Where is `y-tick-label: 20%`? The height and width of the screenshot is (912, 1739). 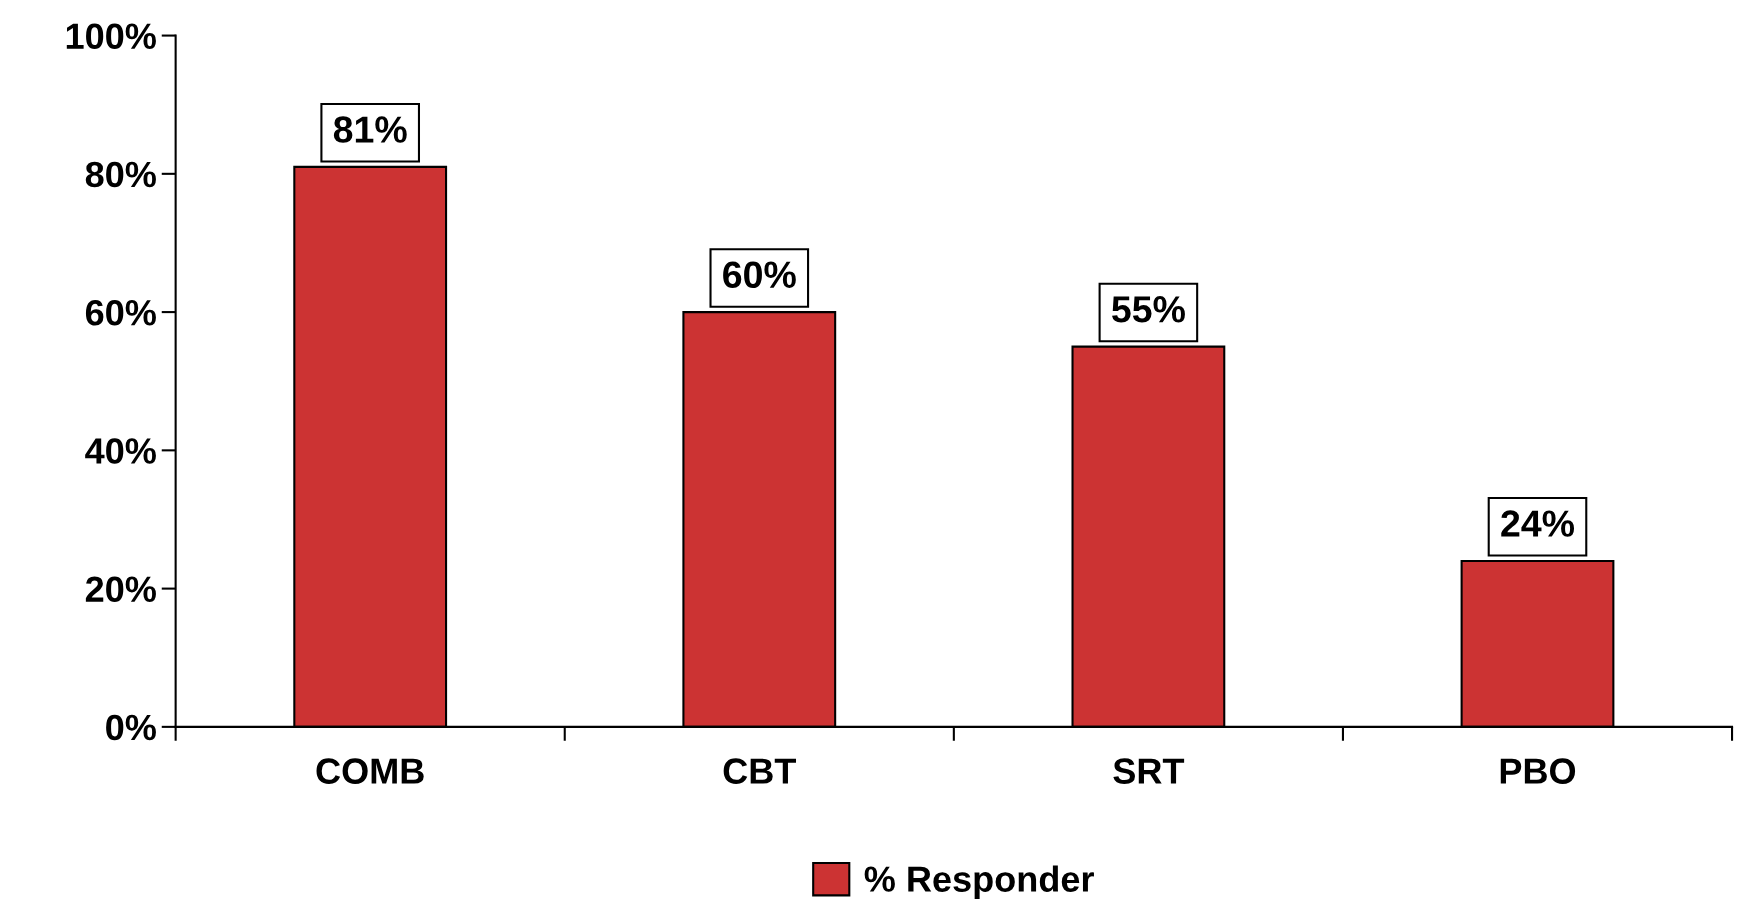
y-tick-label: 20% is located at coordinates (120, 589).